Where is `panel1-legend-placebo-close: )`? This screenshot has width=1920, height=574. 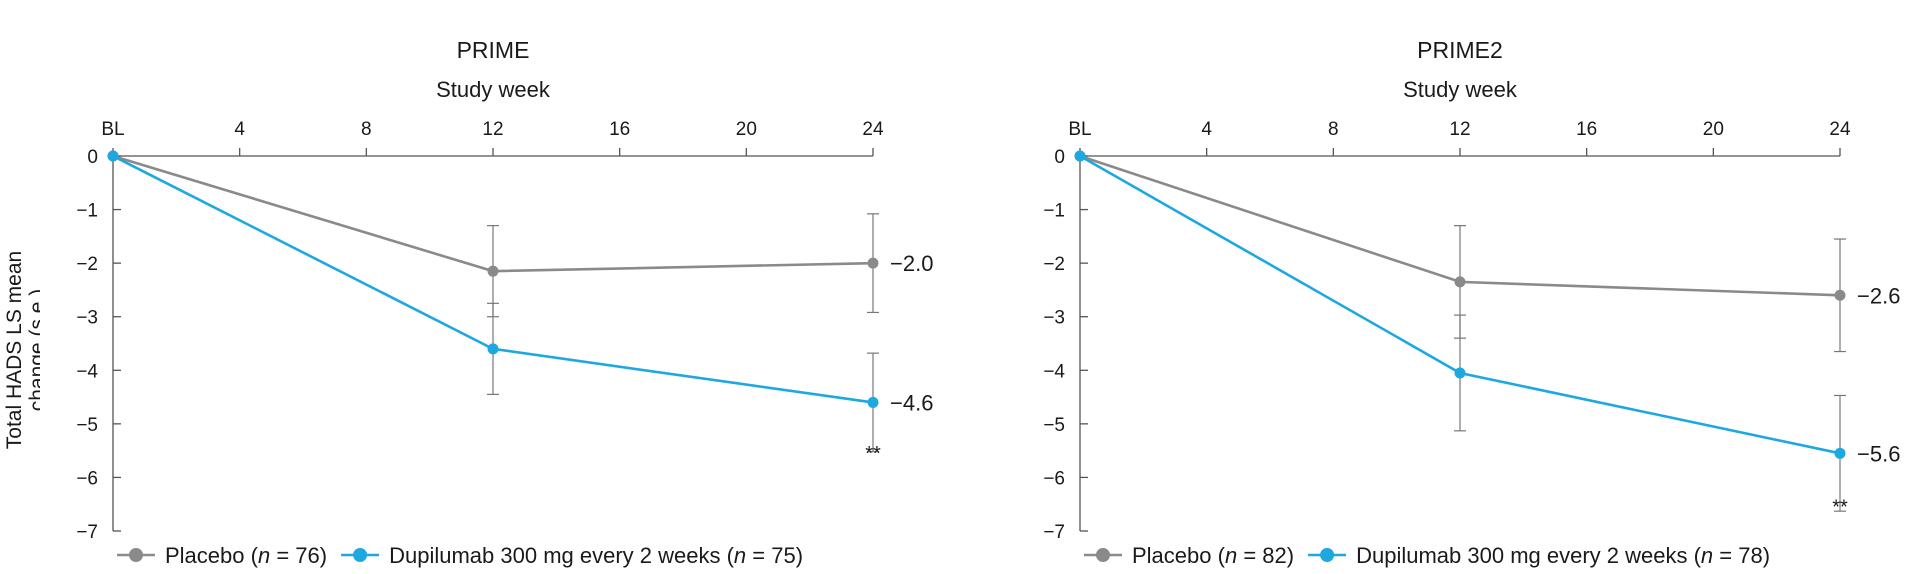 panel1-legend-placebo-close: ) is located at coordinates (323, 555).